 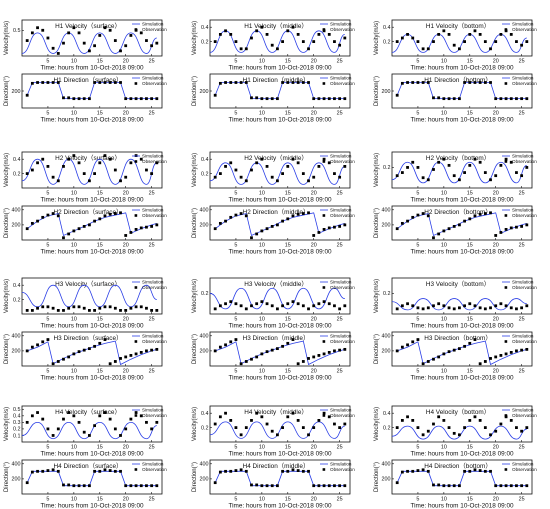 What do you see at coordinates (17, 423) in the screenshot?
I see `y-tick-label: 0.3` at bounding box center [17, 423].